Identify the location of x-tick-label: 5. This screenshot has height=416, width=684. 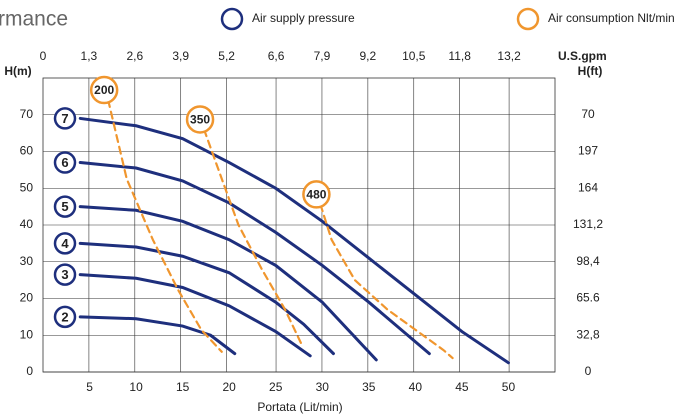
(89, 387).